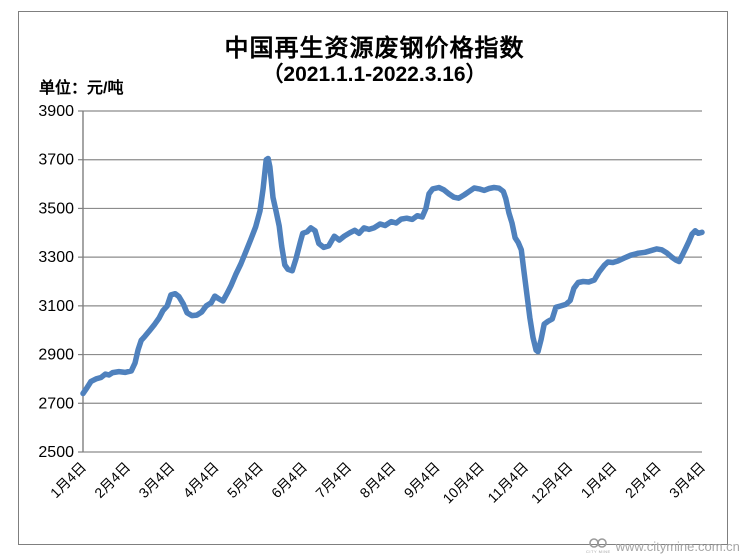  What do you see at coordinates (56, 306) in the screenshot?
I see `y-axis-label: 3100` at bounding box center [56, 306].